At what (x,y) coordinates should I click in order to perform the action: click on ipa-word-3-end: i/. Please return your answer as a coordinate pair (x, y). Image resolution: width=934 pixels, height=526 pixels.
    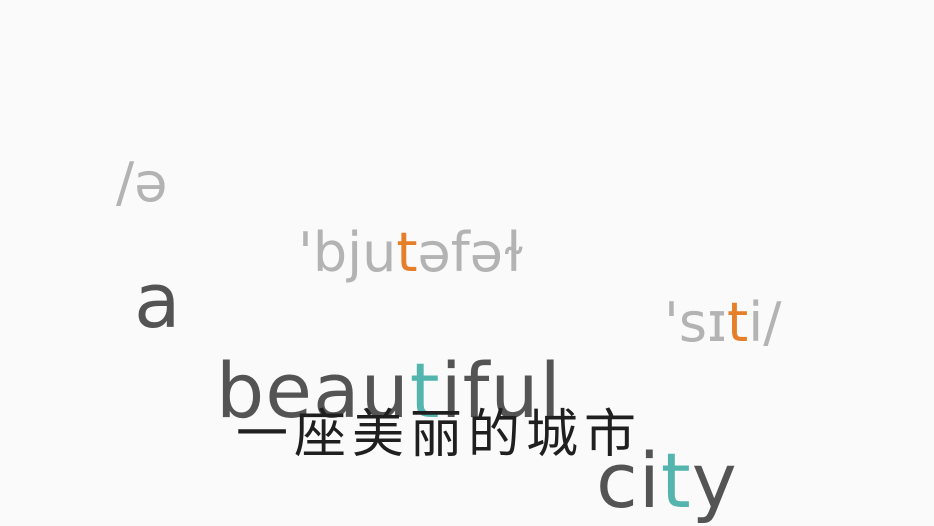
    Looking at the image, I should click on (765, 322).